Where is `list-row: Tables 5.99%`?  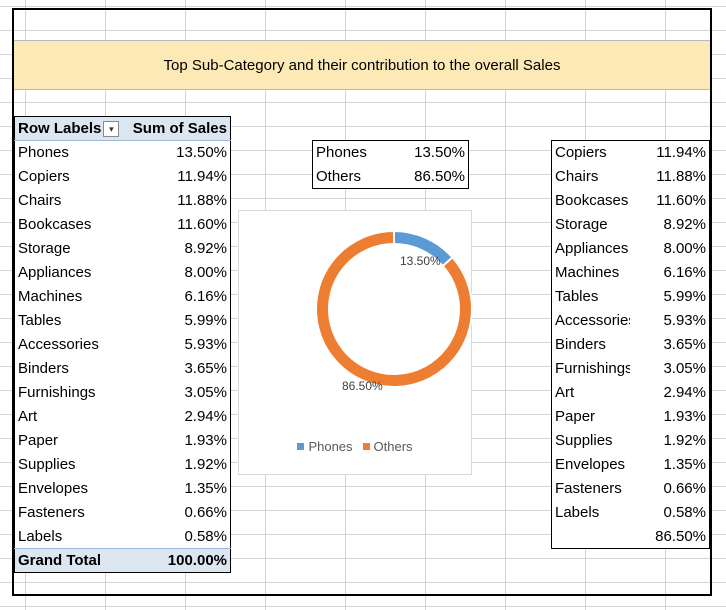
list-row: Tables 5.99% is located at coordinates (631, 297).